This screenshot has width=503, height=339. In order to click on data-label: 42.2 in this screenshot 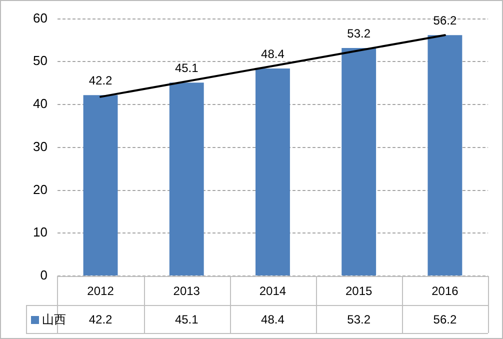, I will do `click(100, 319)`.